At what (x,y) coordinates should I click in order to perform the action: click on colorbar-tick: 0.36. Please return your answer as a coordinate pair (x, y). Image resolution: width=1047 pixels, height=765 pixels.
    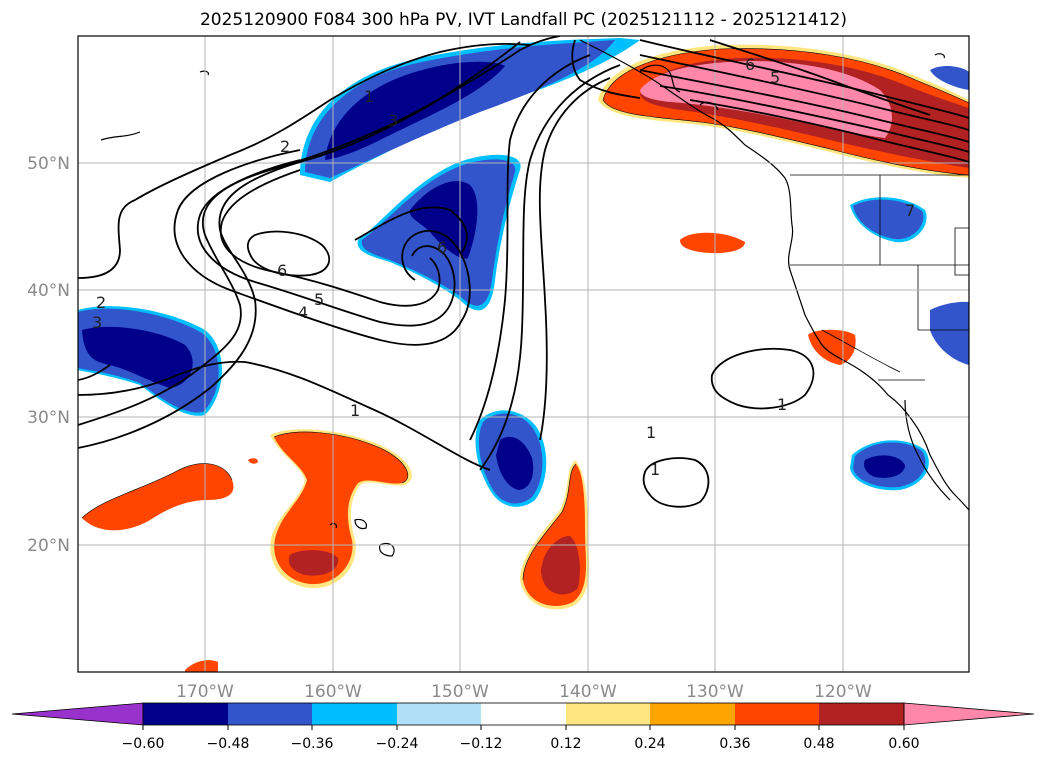
    Looking at the image, I should click on (734, 744).